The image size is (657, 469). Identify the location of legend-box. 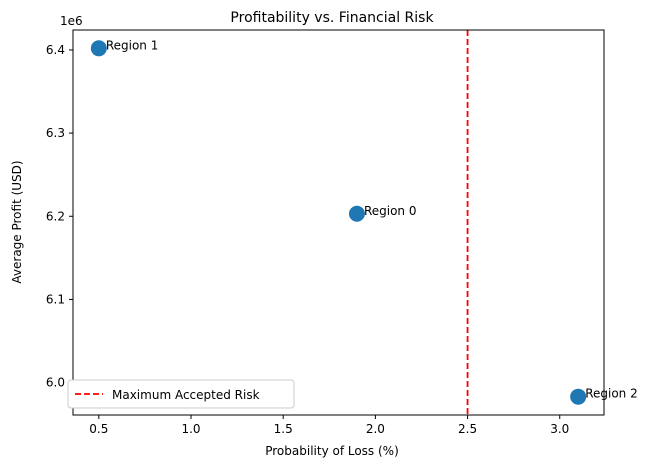
(181, 394).